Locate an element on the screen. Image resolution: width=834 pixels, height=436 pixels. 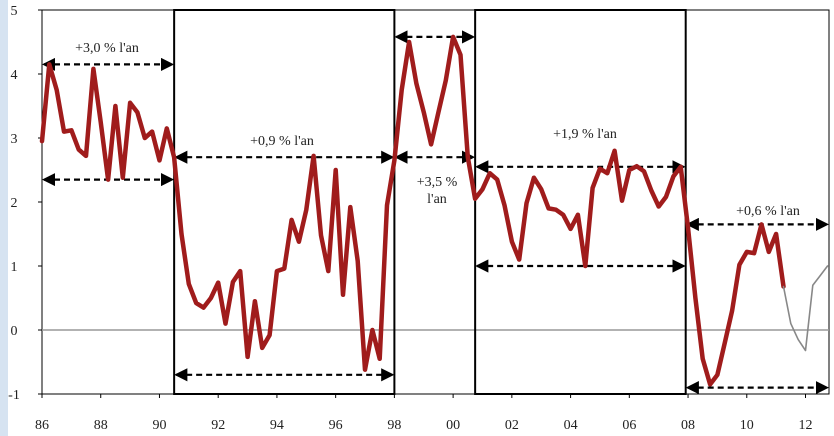
y-tick-label: 1 is located at coordinates (14, 267).